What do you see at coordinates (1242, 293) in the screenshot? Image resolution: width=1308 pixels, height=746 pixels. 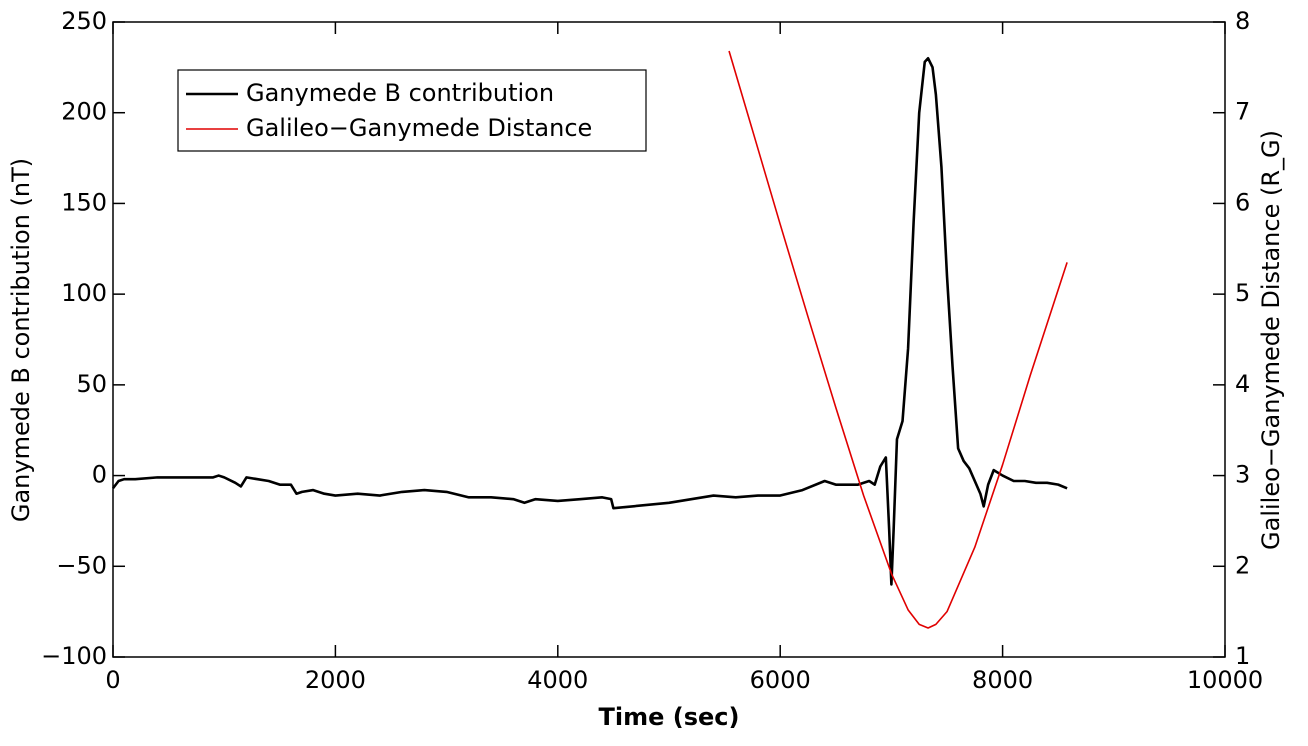 I see `y2-tick-label: 5` at bounding box center [1242, 293].